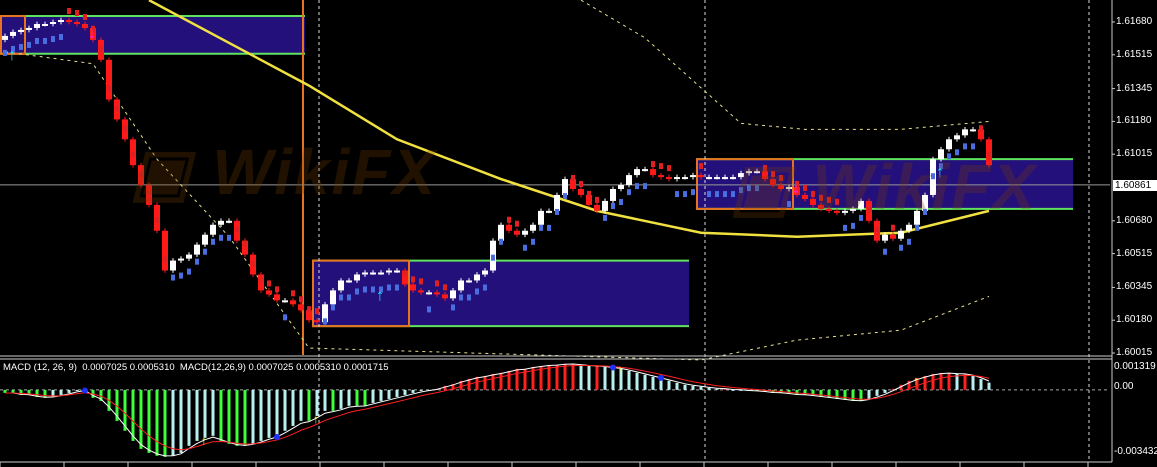 Image resolution: width=1157 pixels, height=467 pixels. I want to click on price-tick-label: 1.61180, so click(1134, 121).